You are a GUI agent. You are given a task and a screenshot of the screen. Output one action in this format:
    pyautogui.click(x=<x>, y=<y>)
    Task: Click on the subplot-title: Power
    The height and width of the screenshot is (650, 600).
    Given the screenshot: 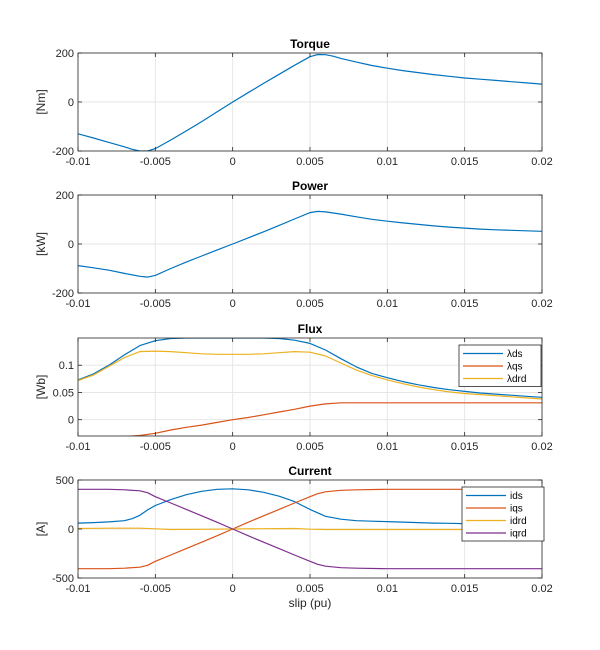 What is the action you would take?
    pyautogui.click(x=310, y=186)
    